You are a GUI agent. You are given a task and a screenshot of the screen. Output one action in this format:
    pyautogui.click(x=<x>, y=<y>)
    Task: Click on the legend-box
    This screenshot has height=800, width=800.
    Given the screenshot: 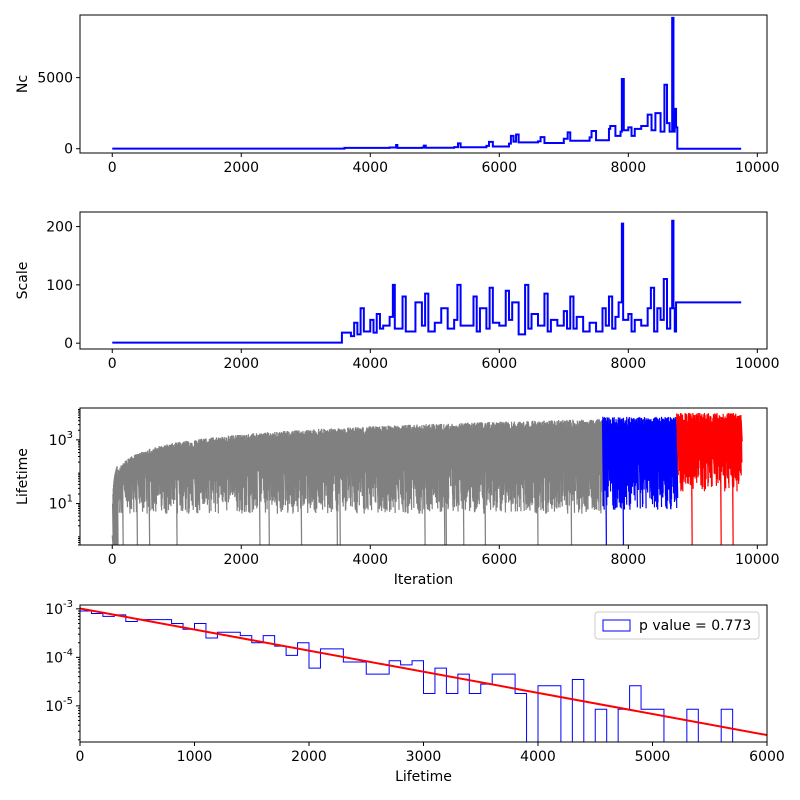 What is the action you would take?
    pyautogui.click(x=677, y=625)
    